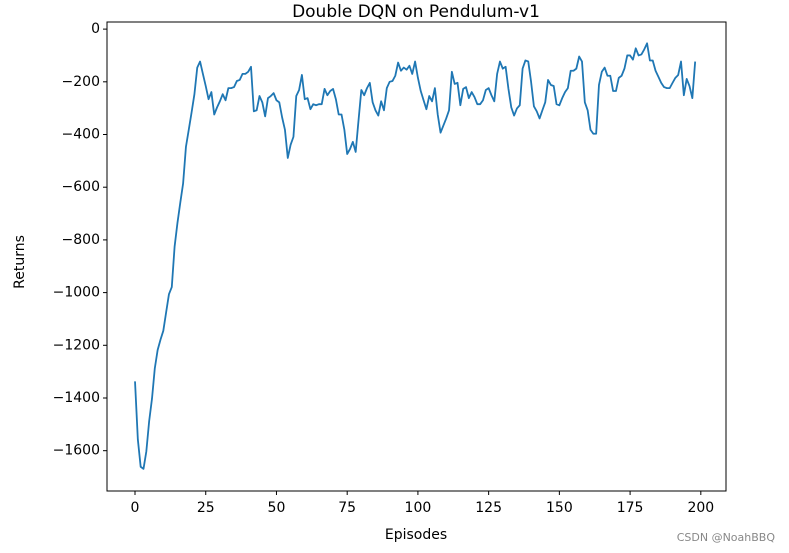 Image resolution: width=789 pixels, height=553 pixels. I want to click on chart-title: Double DQN on Pendulum-v1, so click(416, 12).